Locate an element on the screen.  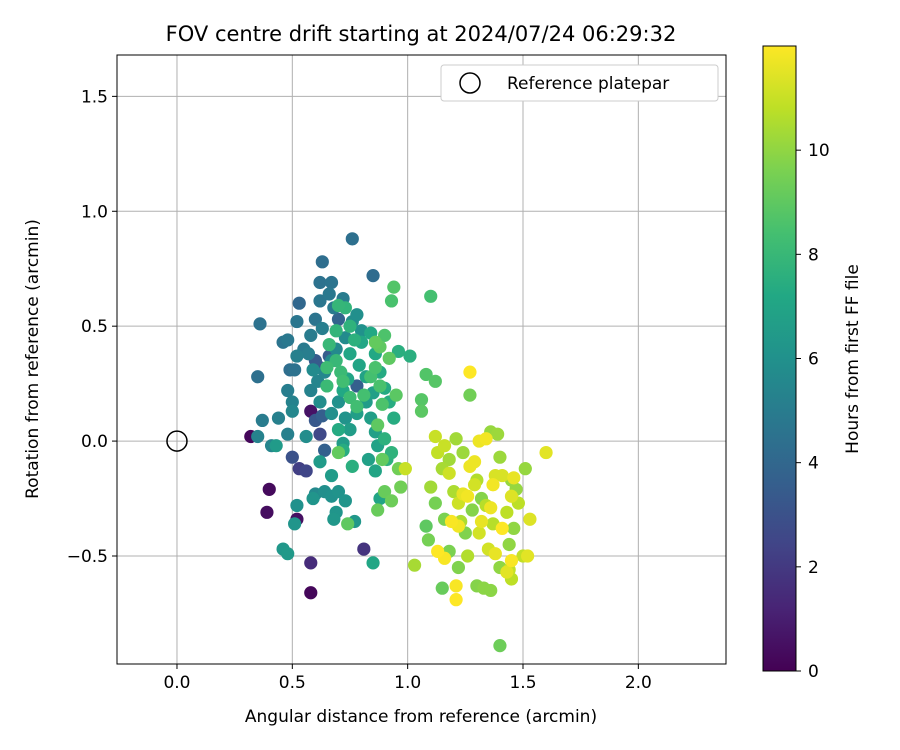
colorbar-label: Hours from first FF file is located at coordinates (853, 359).